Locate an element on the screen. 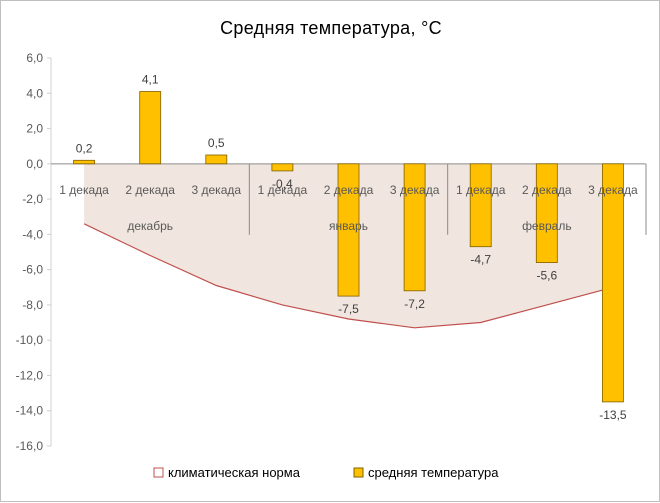 This screenshot has width=660, height=503. y-tick-label: -16,0 is located at coordinates (30, 446).